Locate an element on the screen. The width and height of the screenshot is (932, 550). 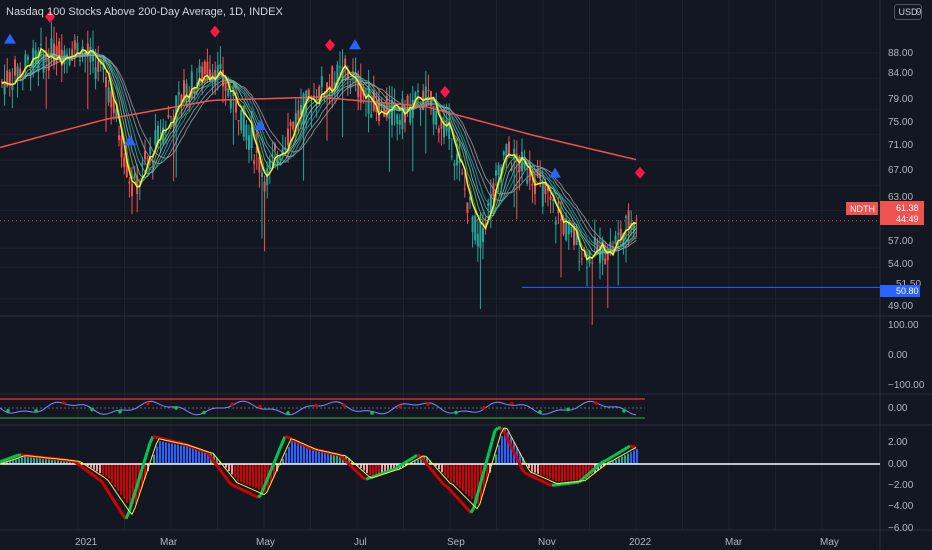
support-price-value: 50.80 is located at coordinates (907, 291).